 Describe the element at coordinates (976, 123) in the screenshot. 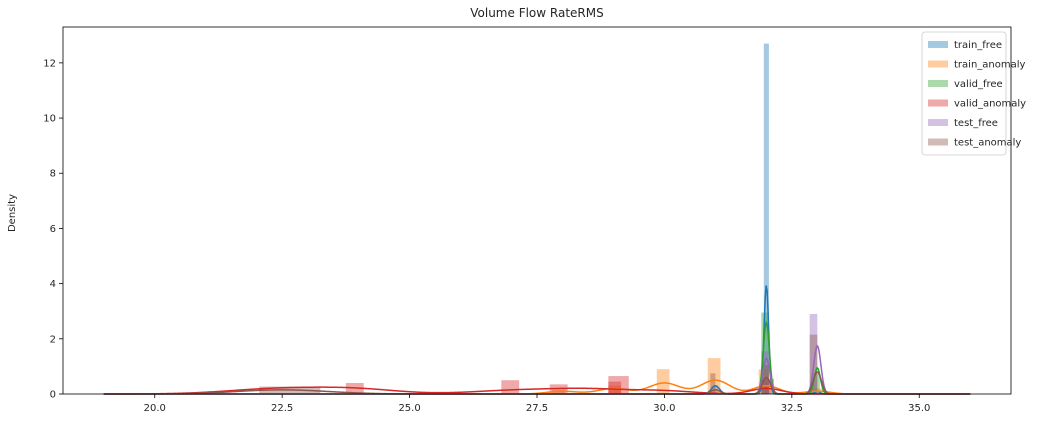

I see `legend-label: test_free` at that location.